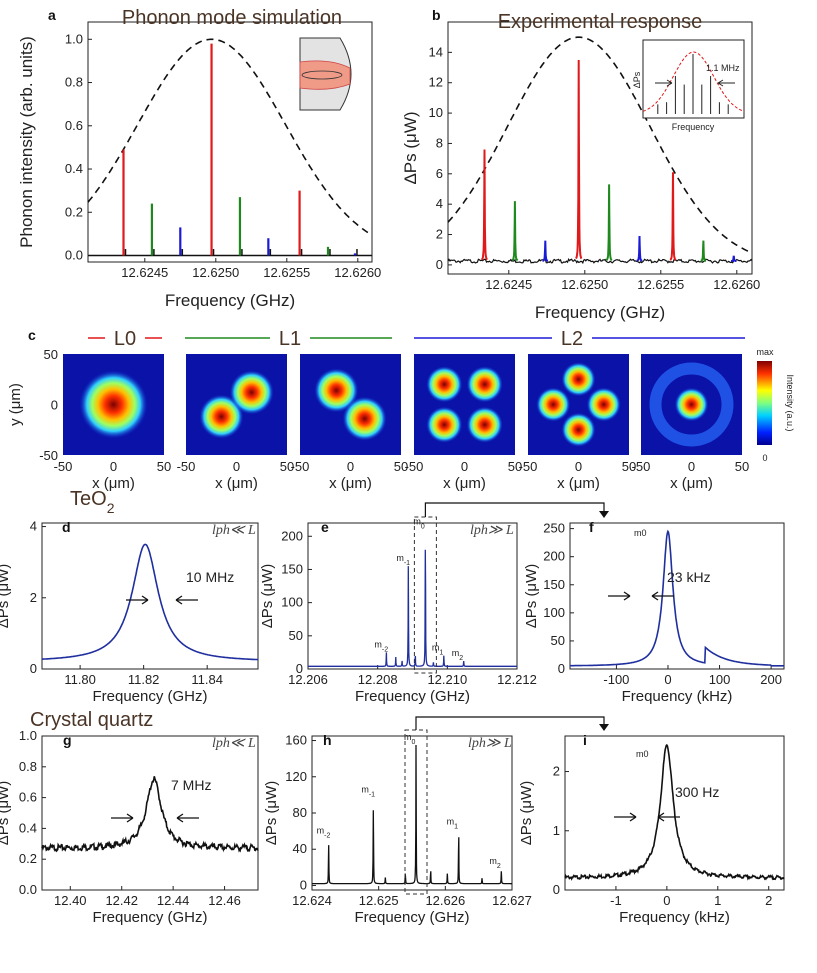 The width and height of the screenshot is (817, 973). I want to click on panel-letter-c: c, so click(32, 335).